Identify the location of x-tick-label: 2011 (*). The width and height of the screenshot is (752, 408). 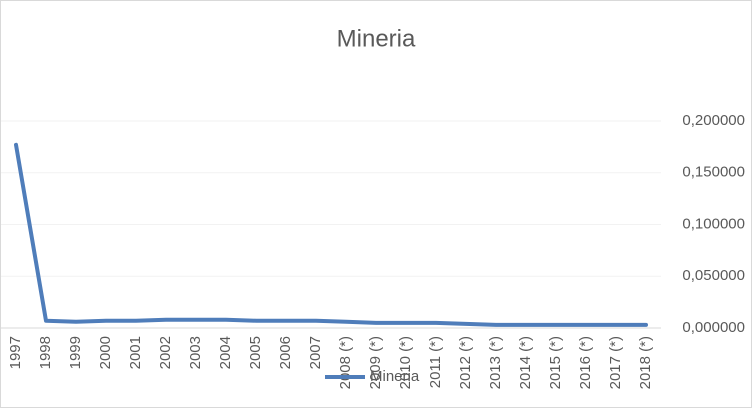
(435, 362).